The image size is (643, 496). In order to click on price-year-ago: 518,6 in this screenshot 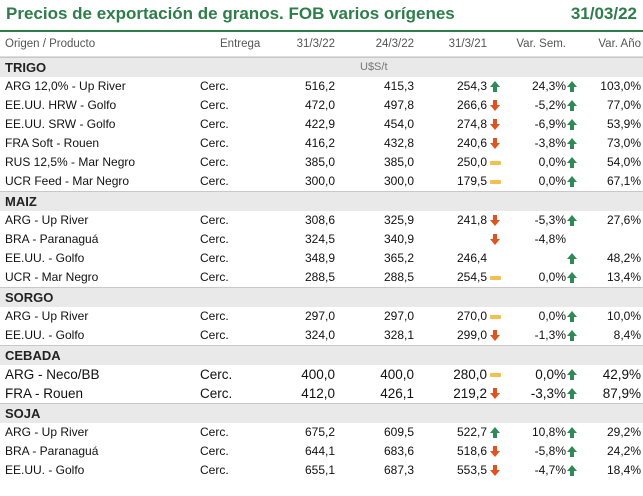, I will do `click(471, 451)`.